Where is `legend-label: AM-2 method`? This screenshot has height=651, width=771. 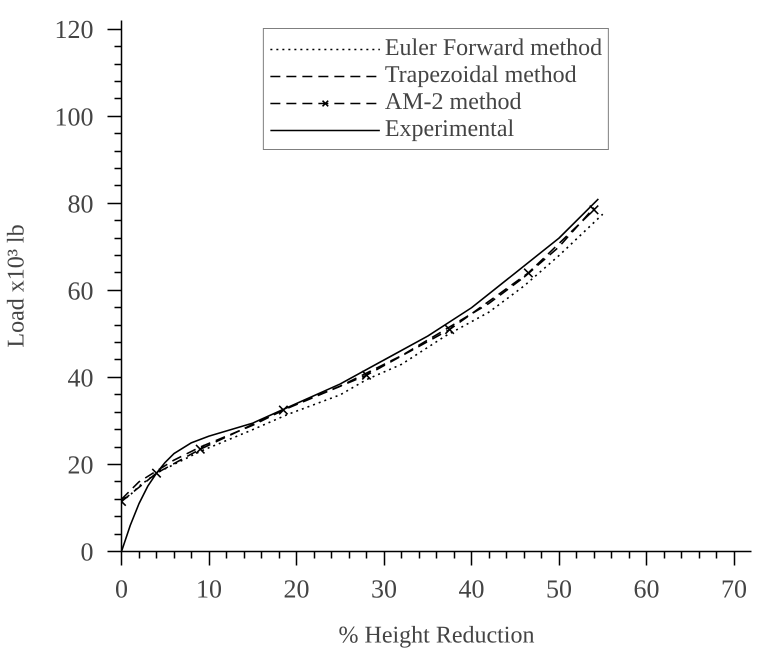 legend-label: AM-2 method is located at coordinates (453, 102).